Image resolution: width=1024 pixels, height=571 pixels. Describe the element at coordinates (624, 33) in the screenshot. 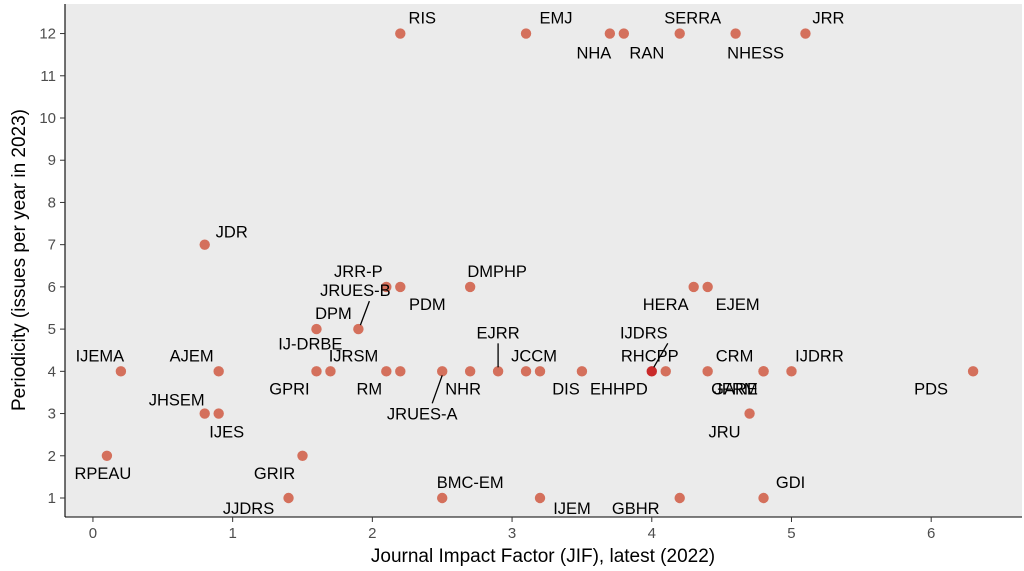

I see `point-ran` at that location.